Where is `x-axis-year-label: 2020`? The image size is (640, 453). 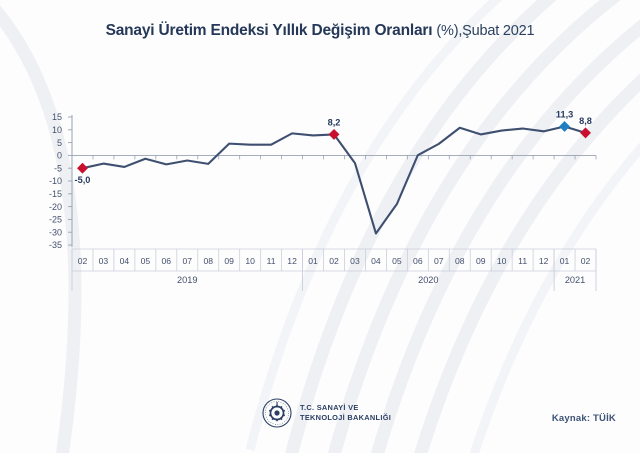 x-axis-year-label: 2020 is located at coordinates (428, 280).